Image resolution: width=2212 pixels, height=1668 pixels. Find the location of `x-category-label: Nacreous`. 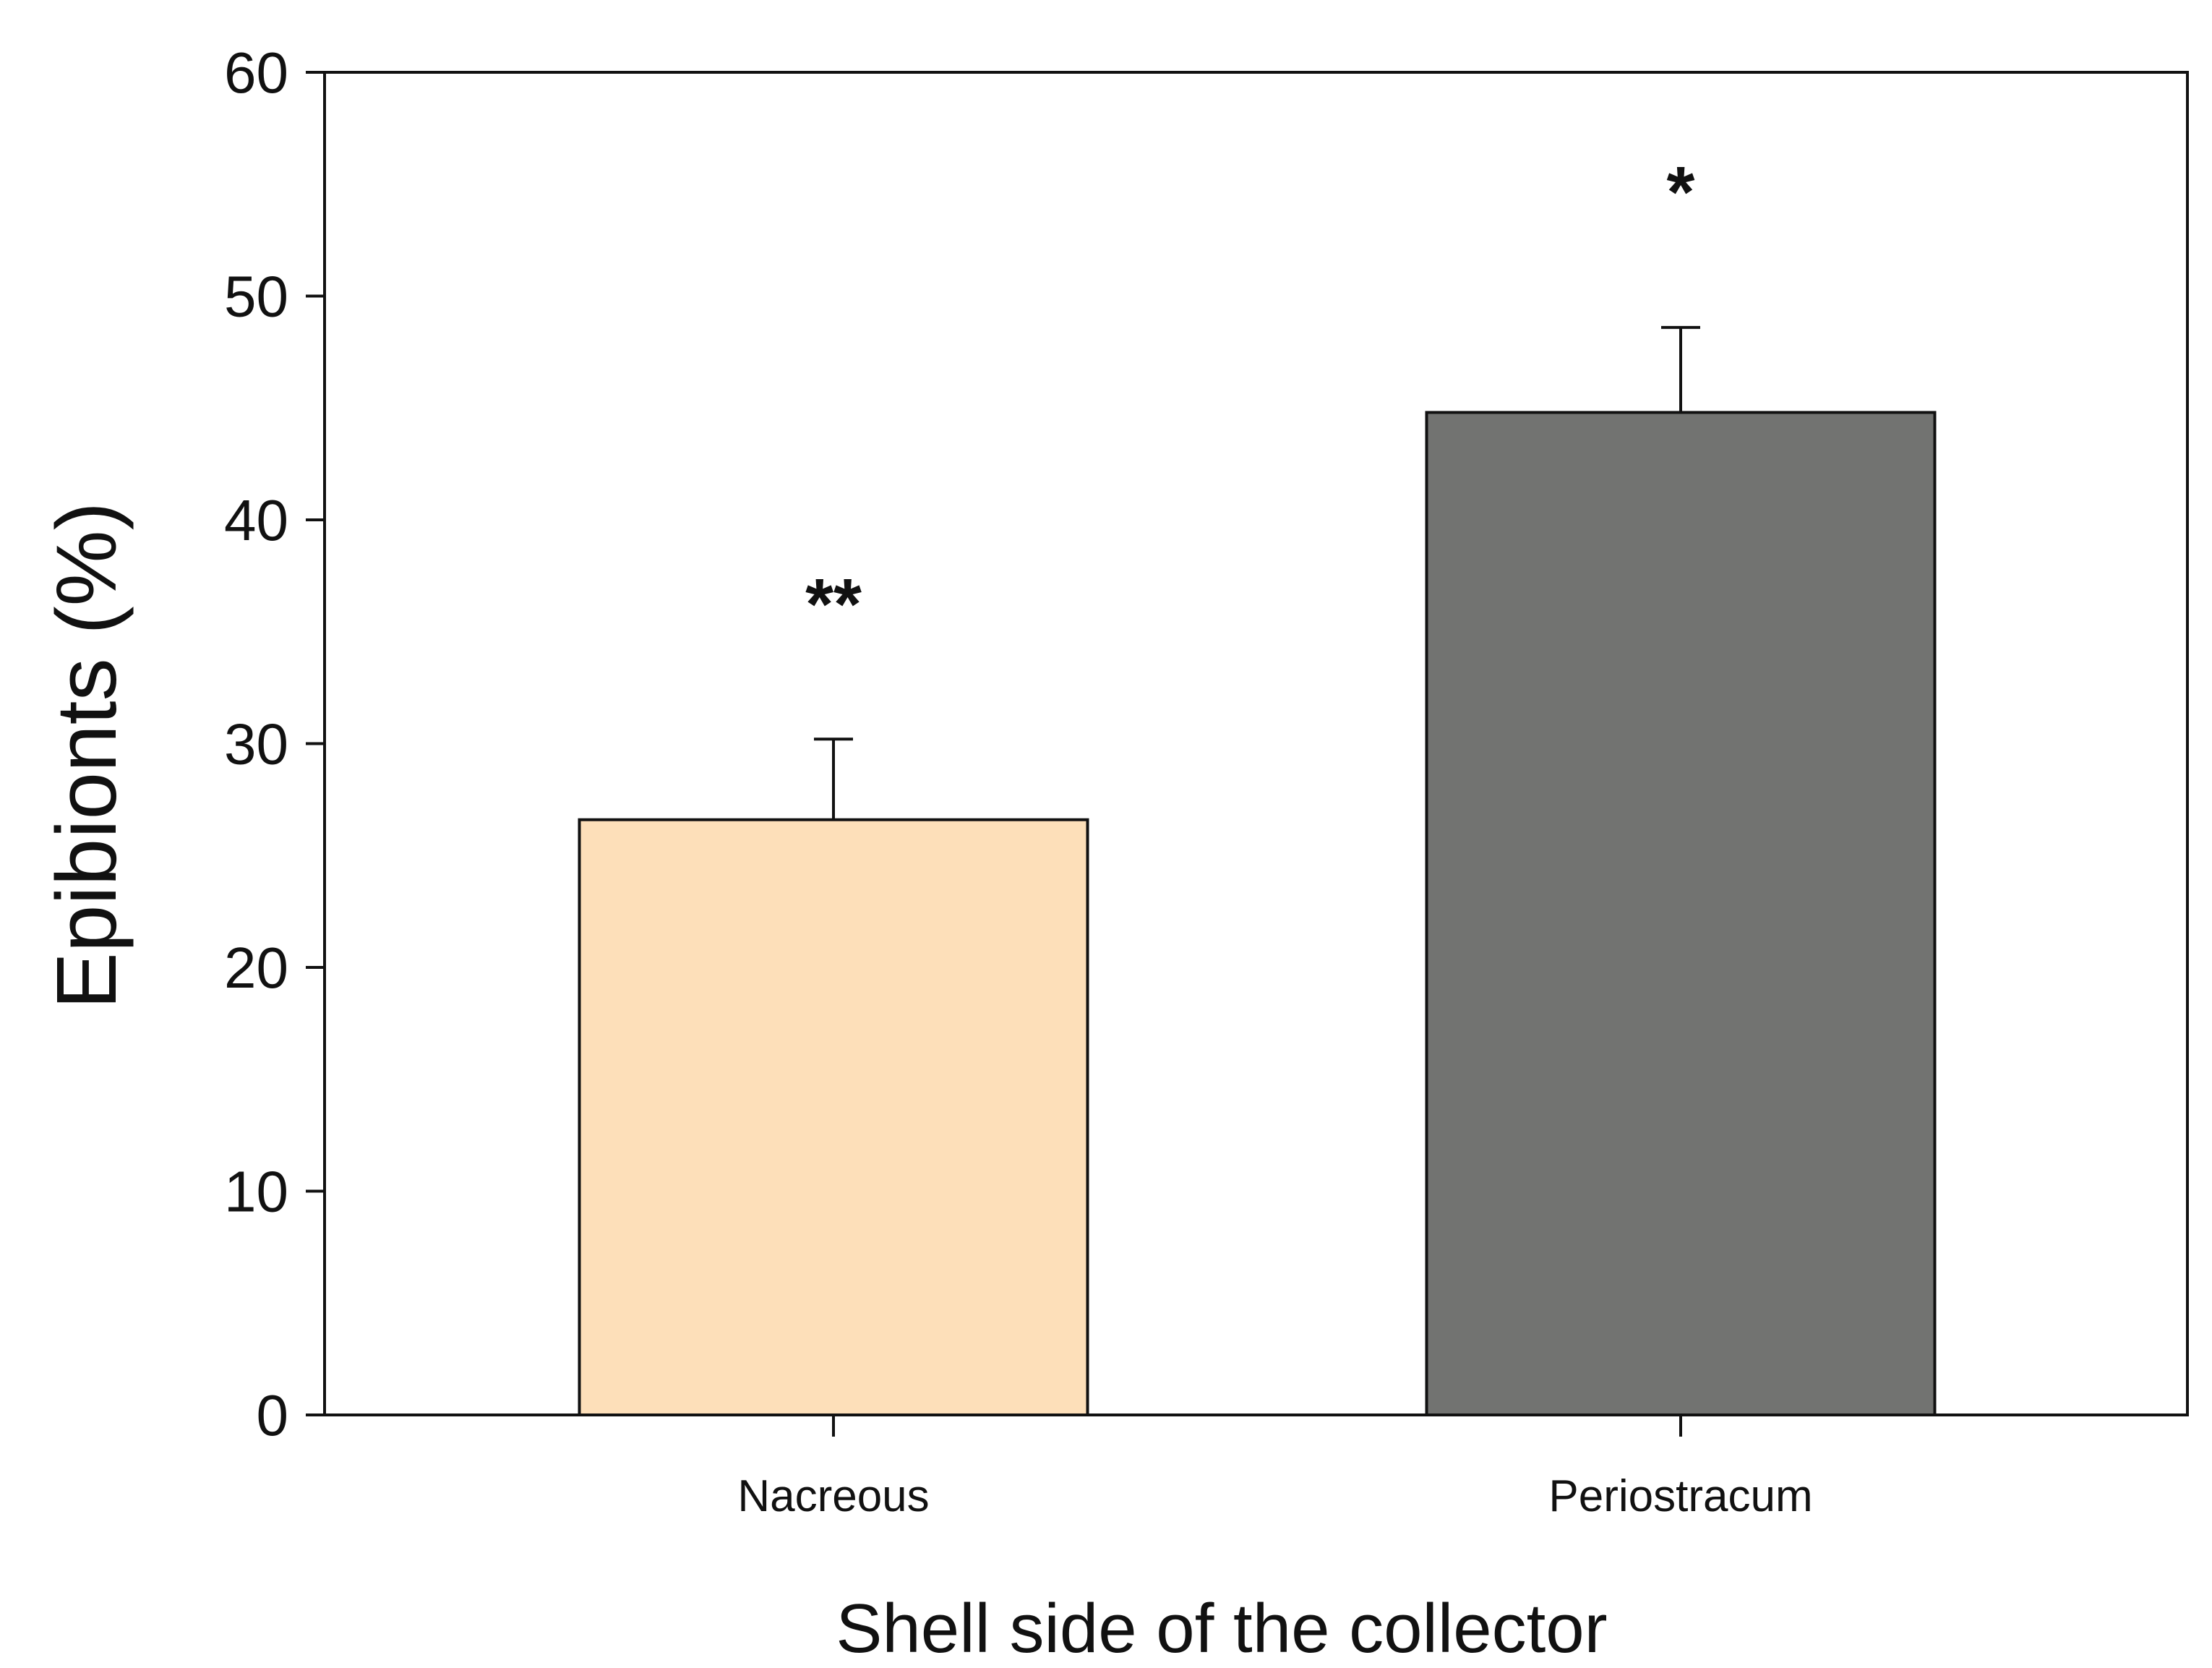

x-category-label: Nacreous is located at coordinates (833, 1496).